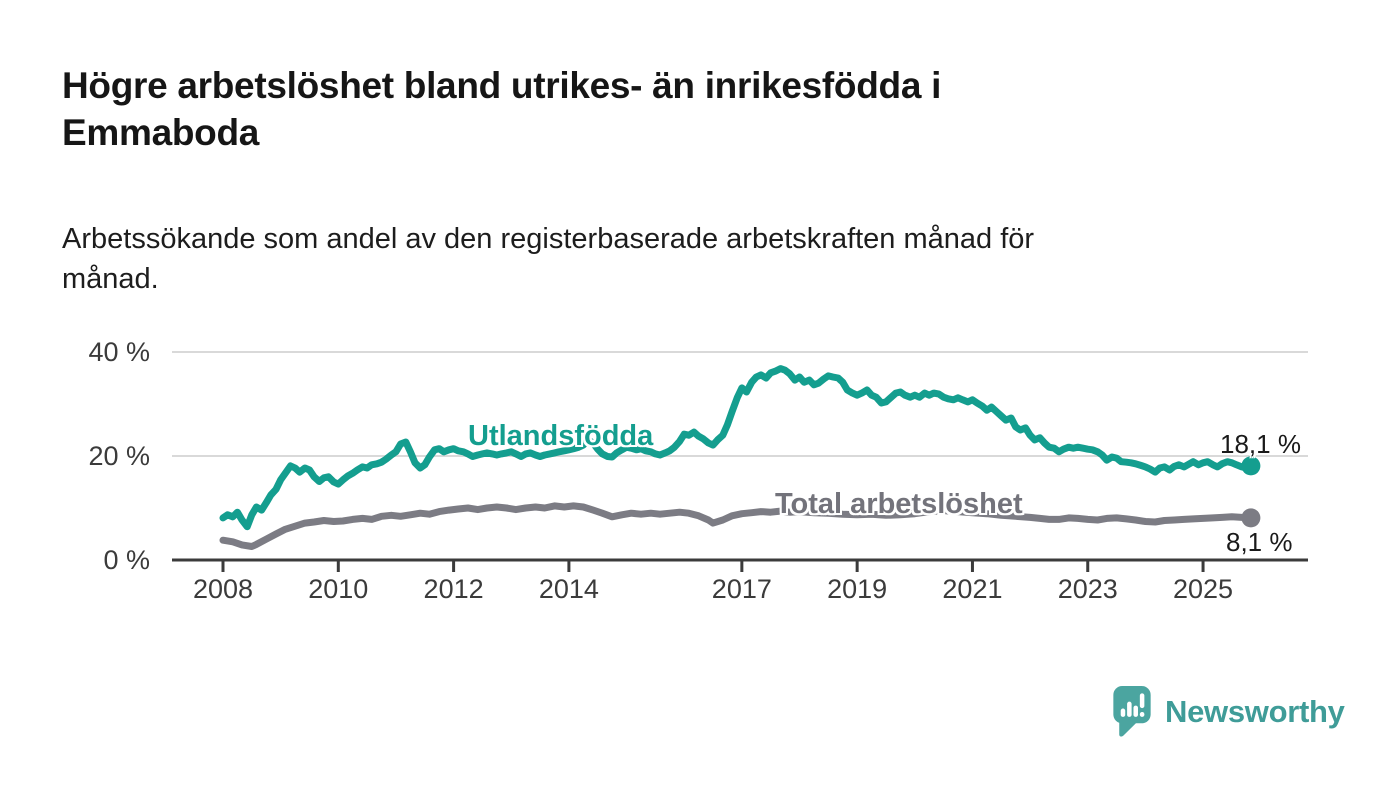 This screenshot has height=794, width=1400. Describe the element at coordinates (1203, 589) in the screenshot. I see `x-tick-label-2025: 2025` at that location.